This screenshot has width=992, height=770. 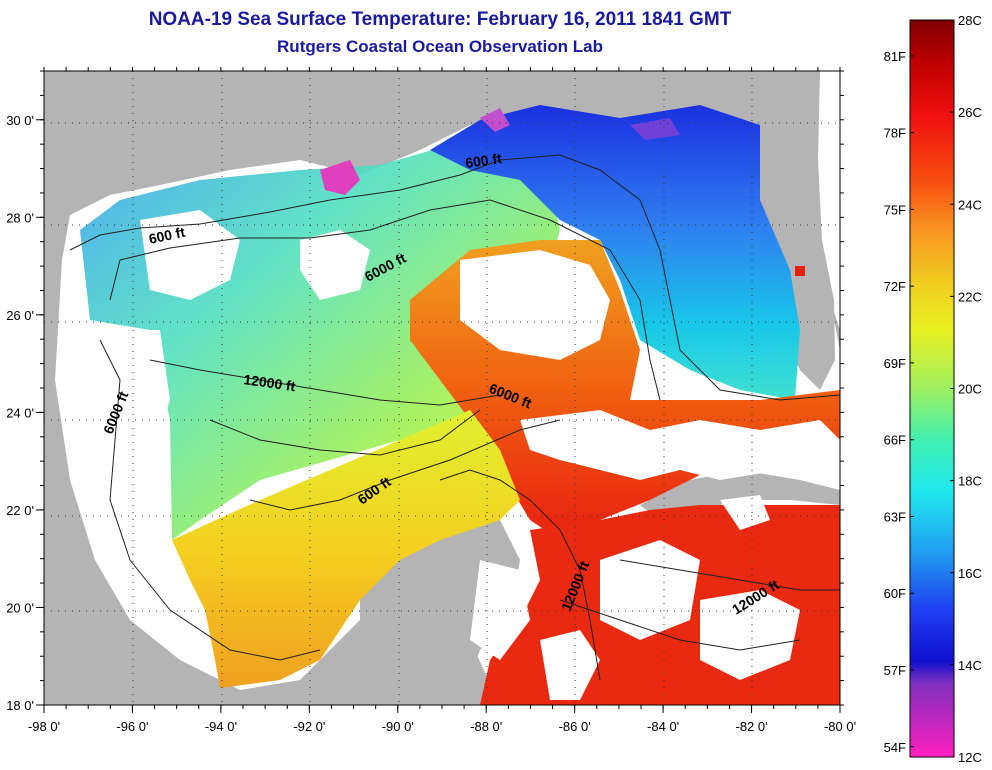 I want to click on sst-northeast-cold, so click(x=615, y=252).